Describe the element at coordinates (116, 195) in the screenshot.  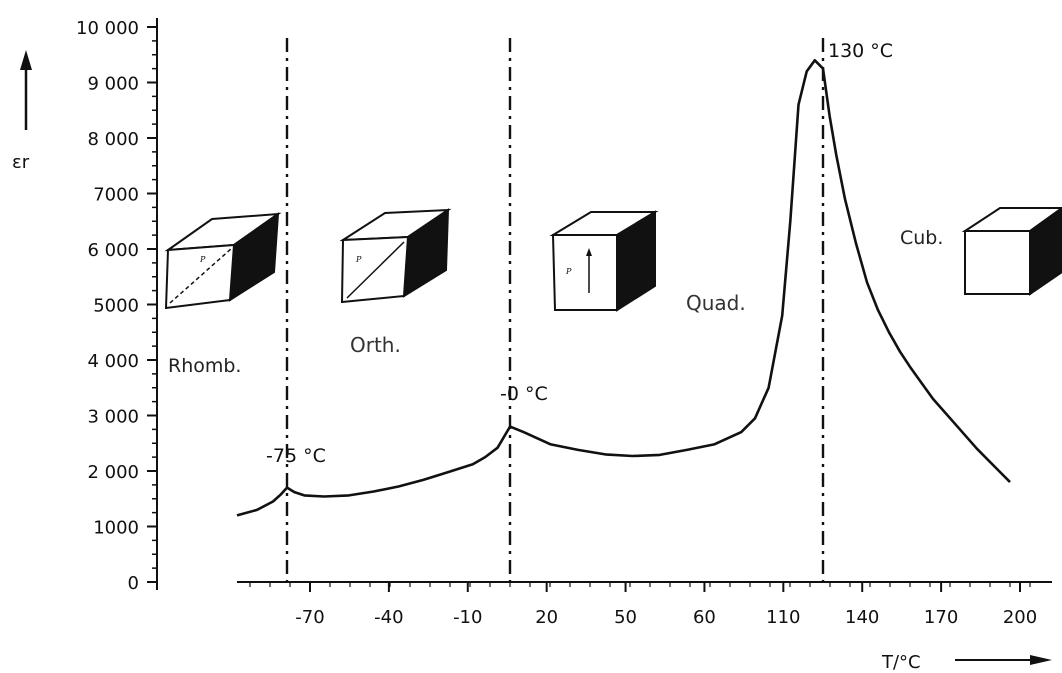
I see `y-tick-label: 7000` at that location.